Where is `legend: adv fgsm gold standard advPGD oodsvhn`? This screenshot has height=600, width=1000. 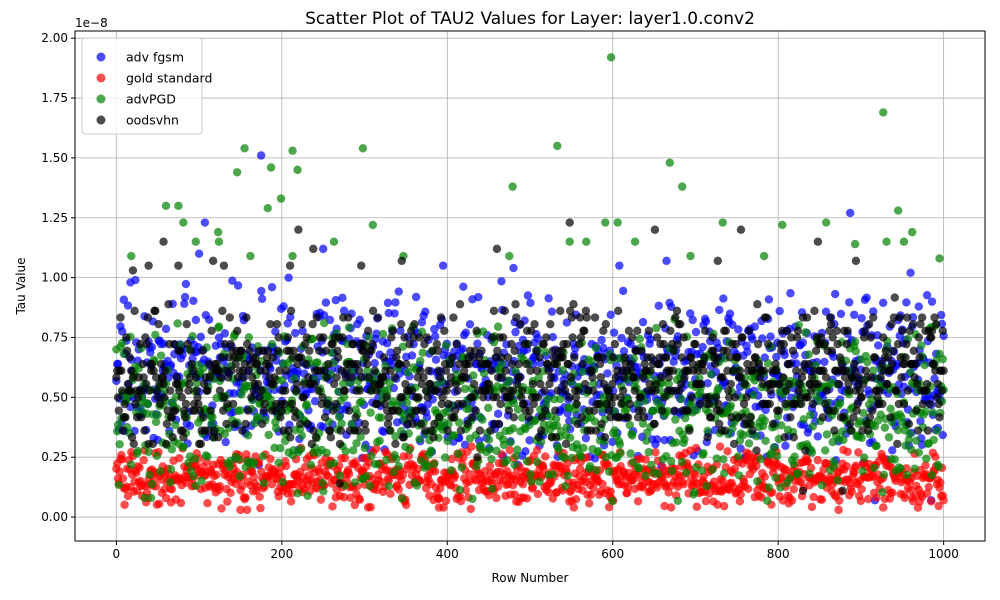
legend: adv fgsm gold standard advPGD oodsvhn is located at coordinates (146, 86).